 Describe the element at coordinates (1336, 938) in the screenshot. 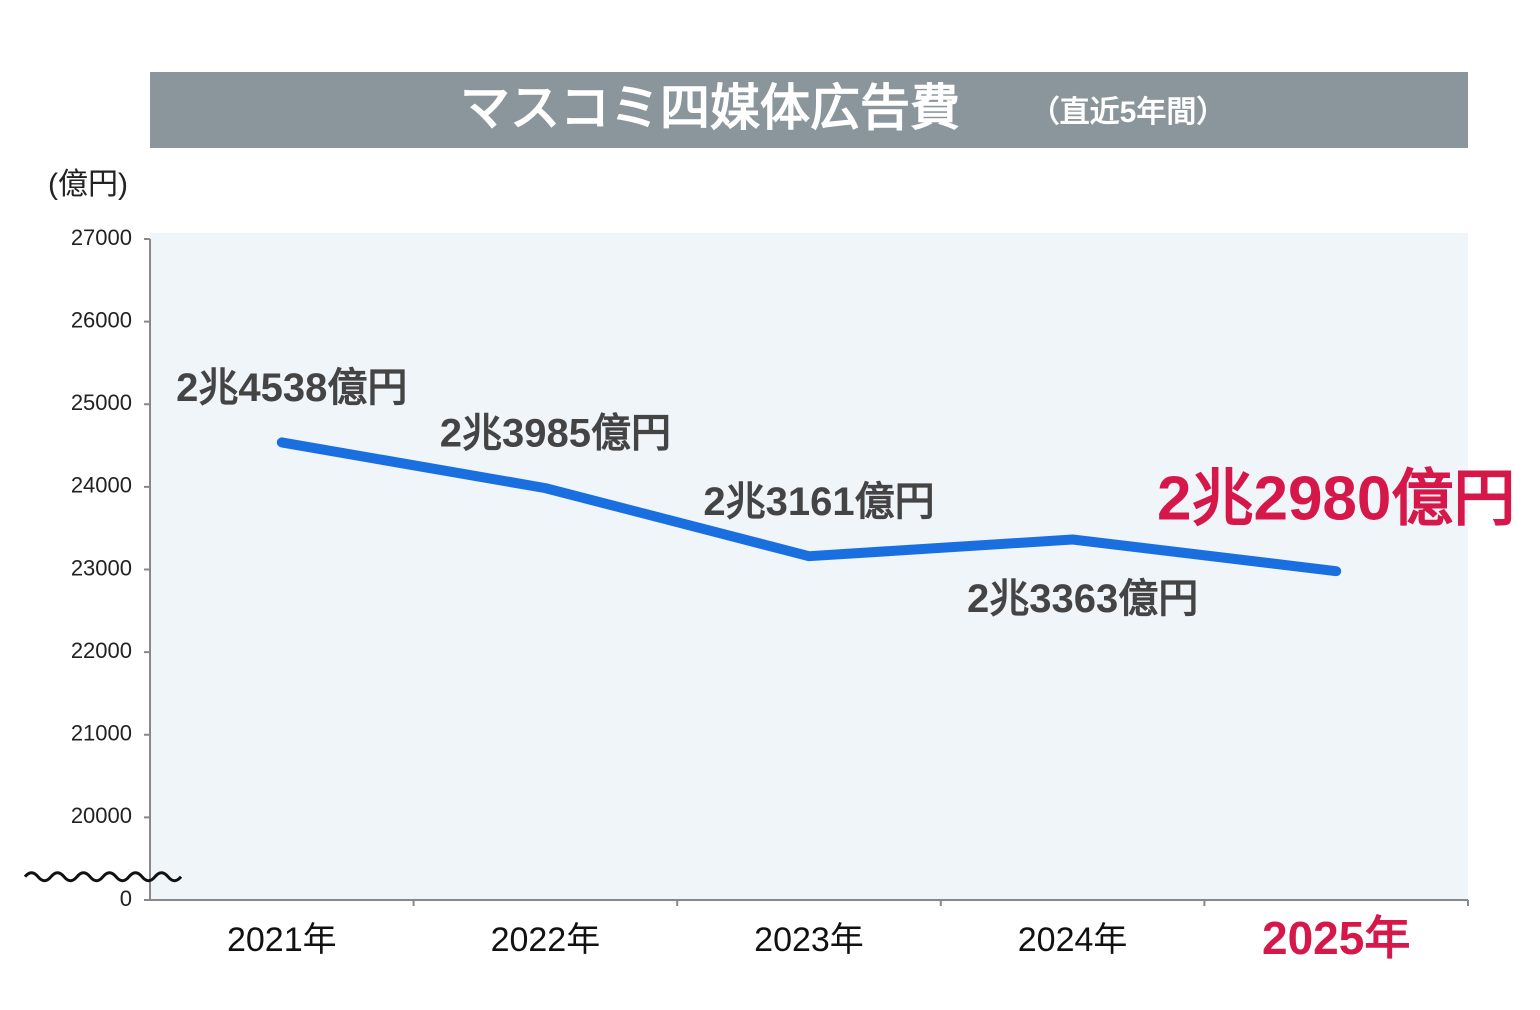

I see `x-tick-label: 2025年` at that location.